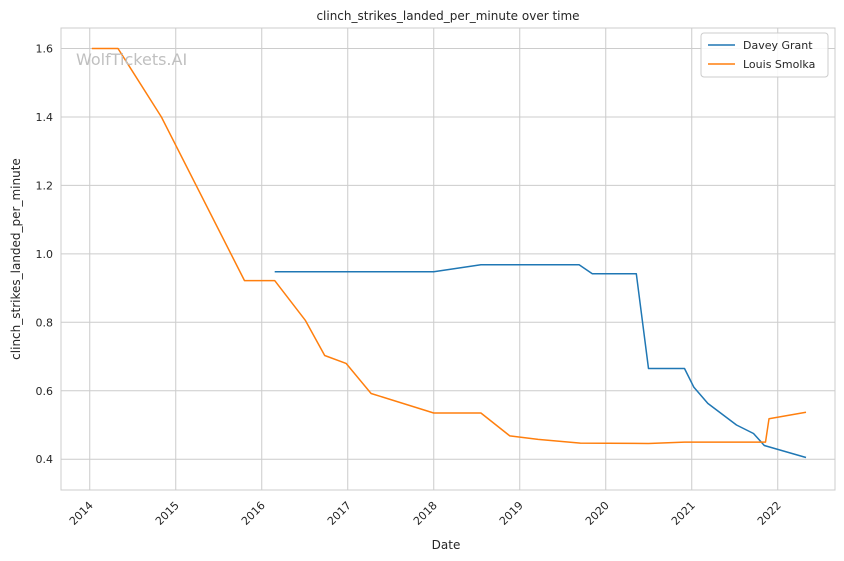 This screenshot has width=844, height=561. I want to click on legend-label-louis-smolka: Louis Smolka, so click(779, 64).